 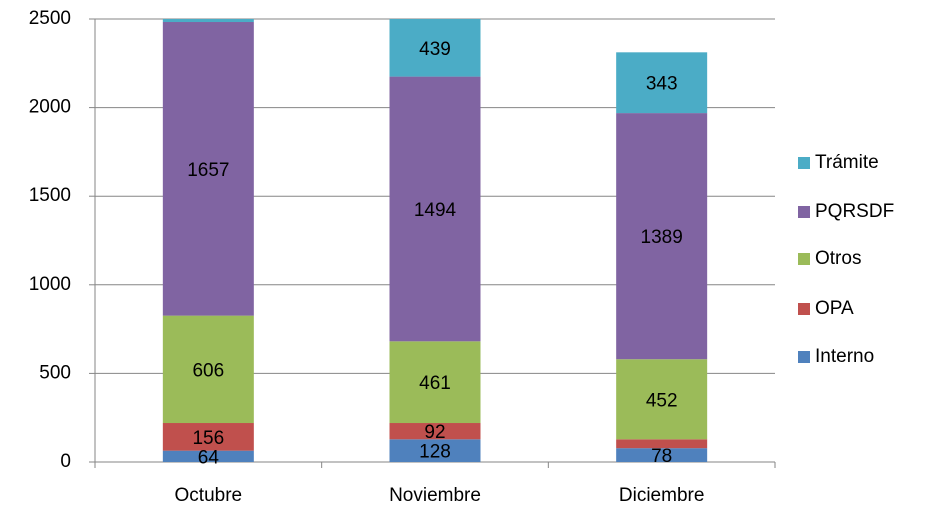 I want to click on y-tick-label: 1000, so click(x=50, y=284).